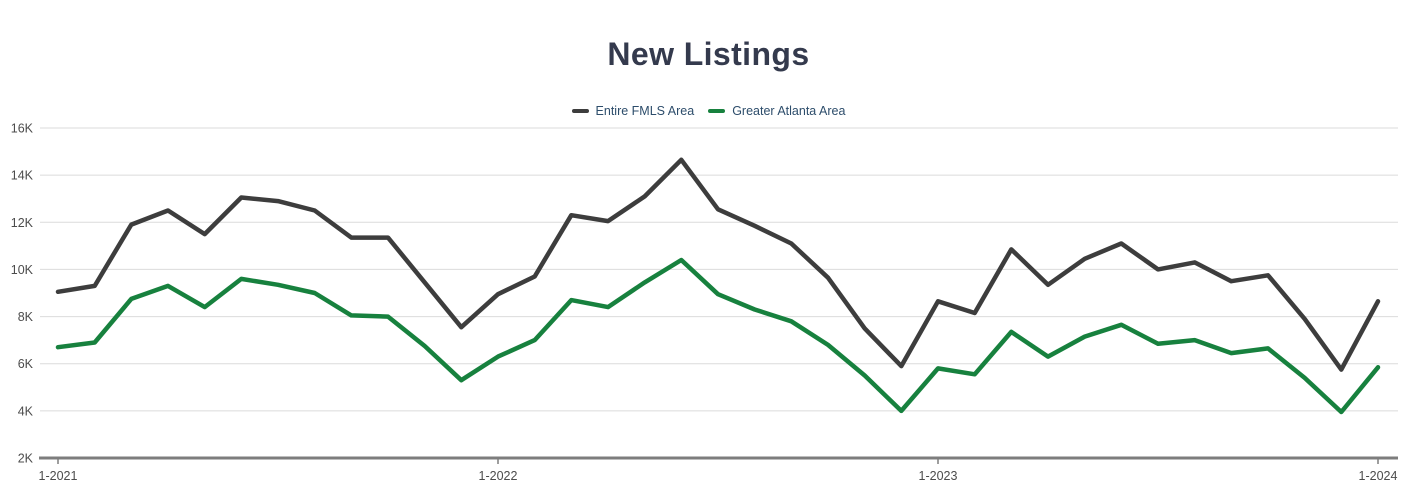 This screenshot has height=500, width=1417. I want to click on x-axis-label-1-2022: 1-2022, so click(498, 476).